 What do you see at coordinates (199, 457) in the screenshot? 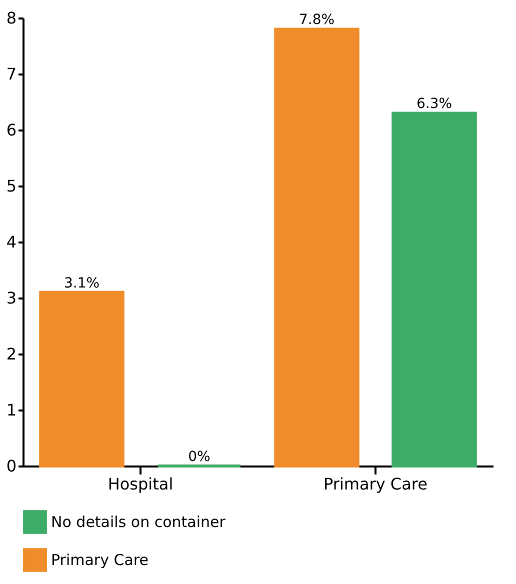
I see `data-label: 0%` at bounding box center [199, 457].